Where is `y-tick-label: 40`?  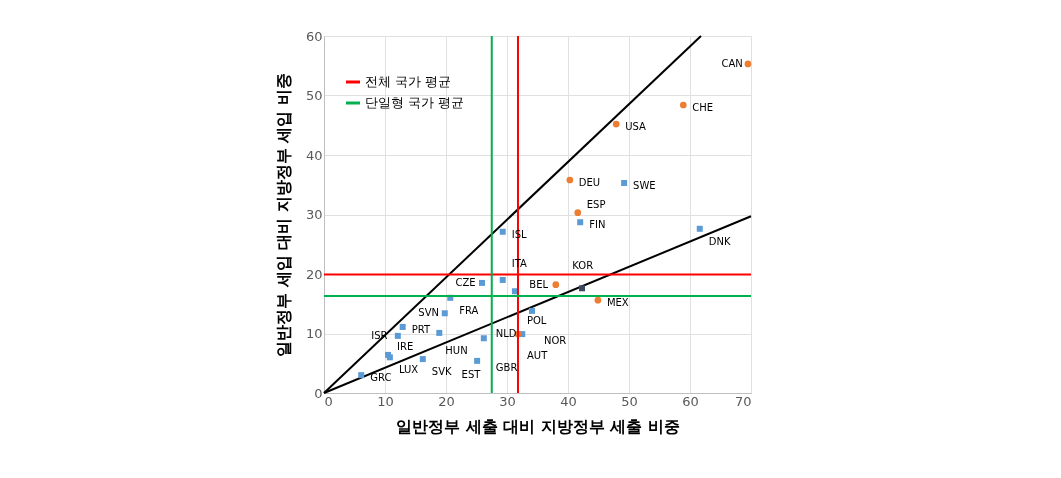 y-tick-label: 40 is located at coordinates (314, 155).